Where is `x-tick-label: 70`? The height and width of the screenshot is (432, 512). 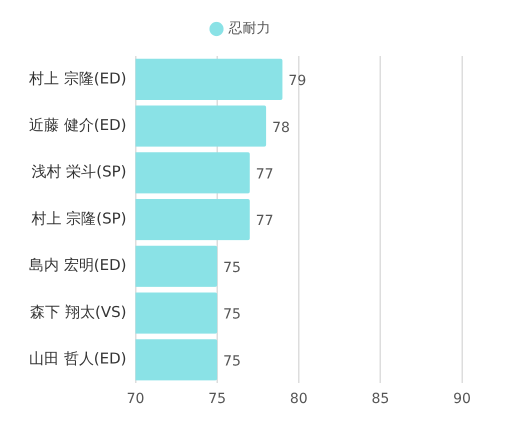 x-tick-label: 70 is located at coordinates (135, 399).